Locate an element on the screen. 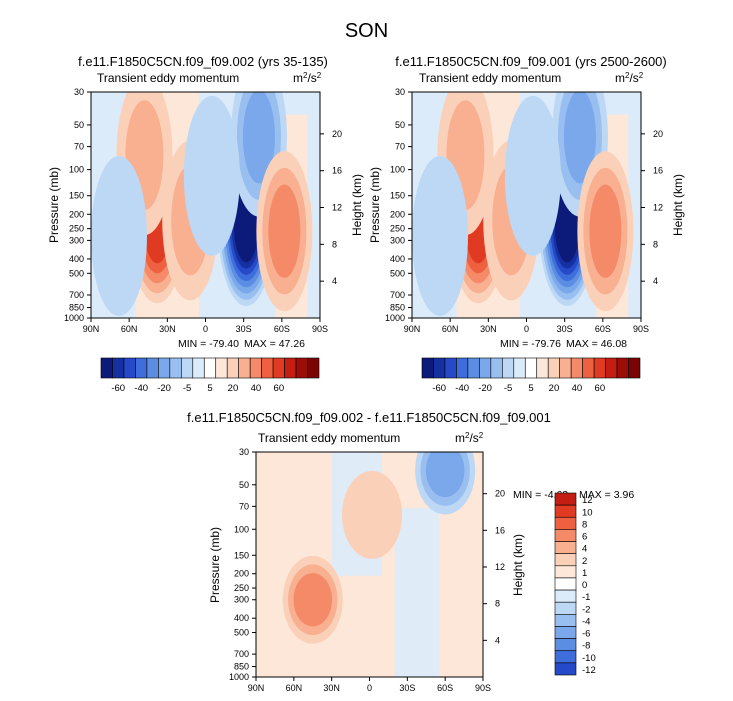  x-tick-label: 30N is located at coordinates (167, 329).